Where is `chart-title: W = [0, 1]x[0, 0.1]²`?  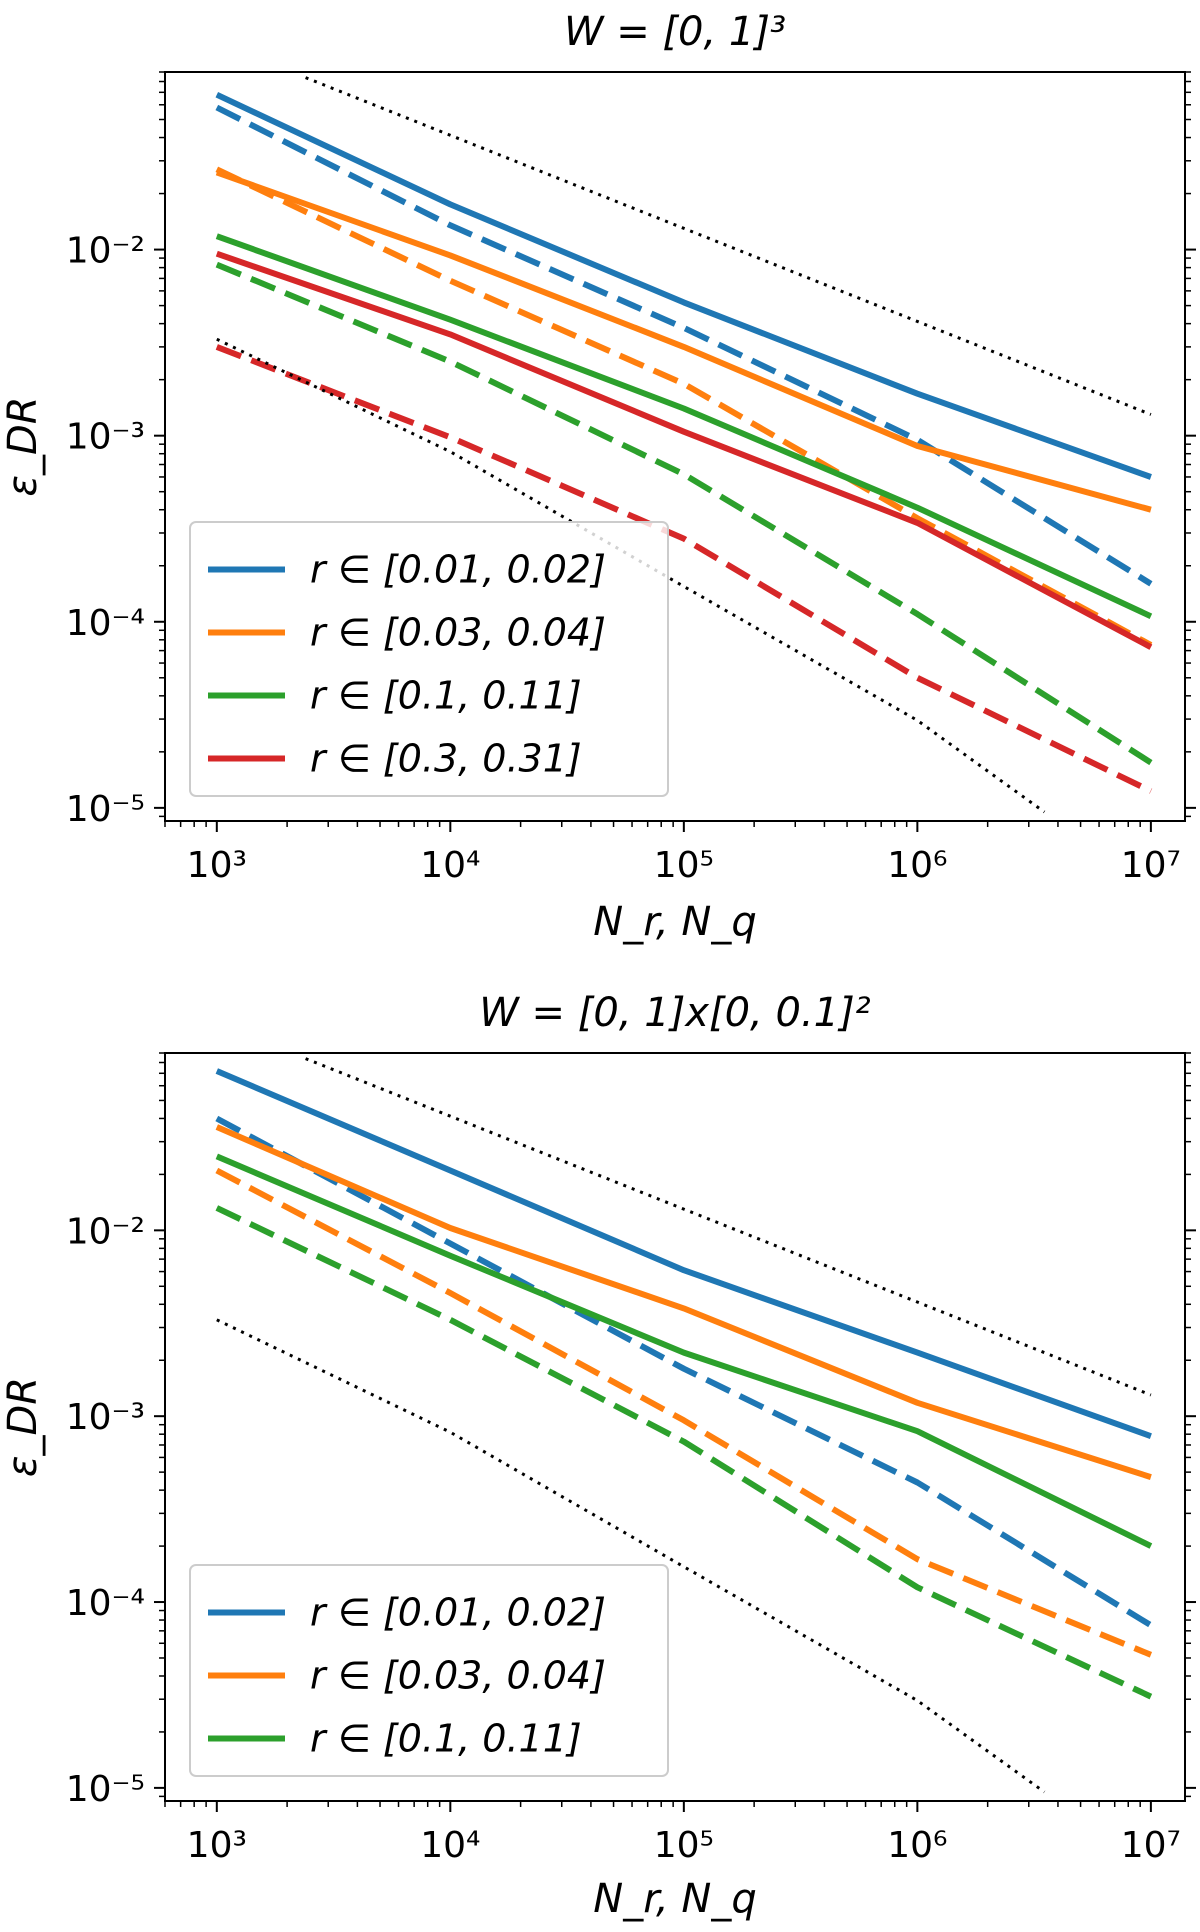 chart-title: W = [0, 1]x[0, 0.1]² is located at coordinates (674, 1013).